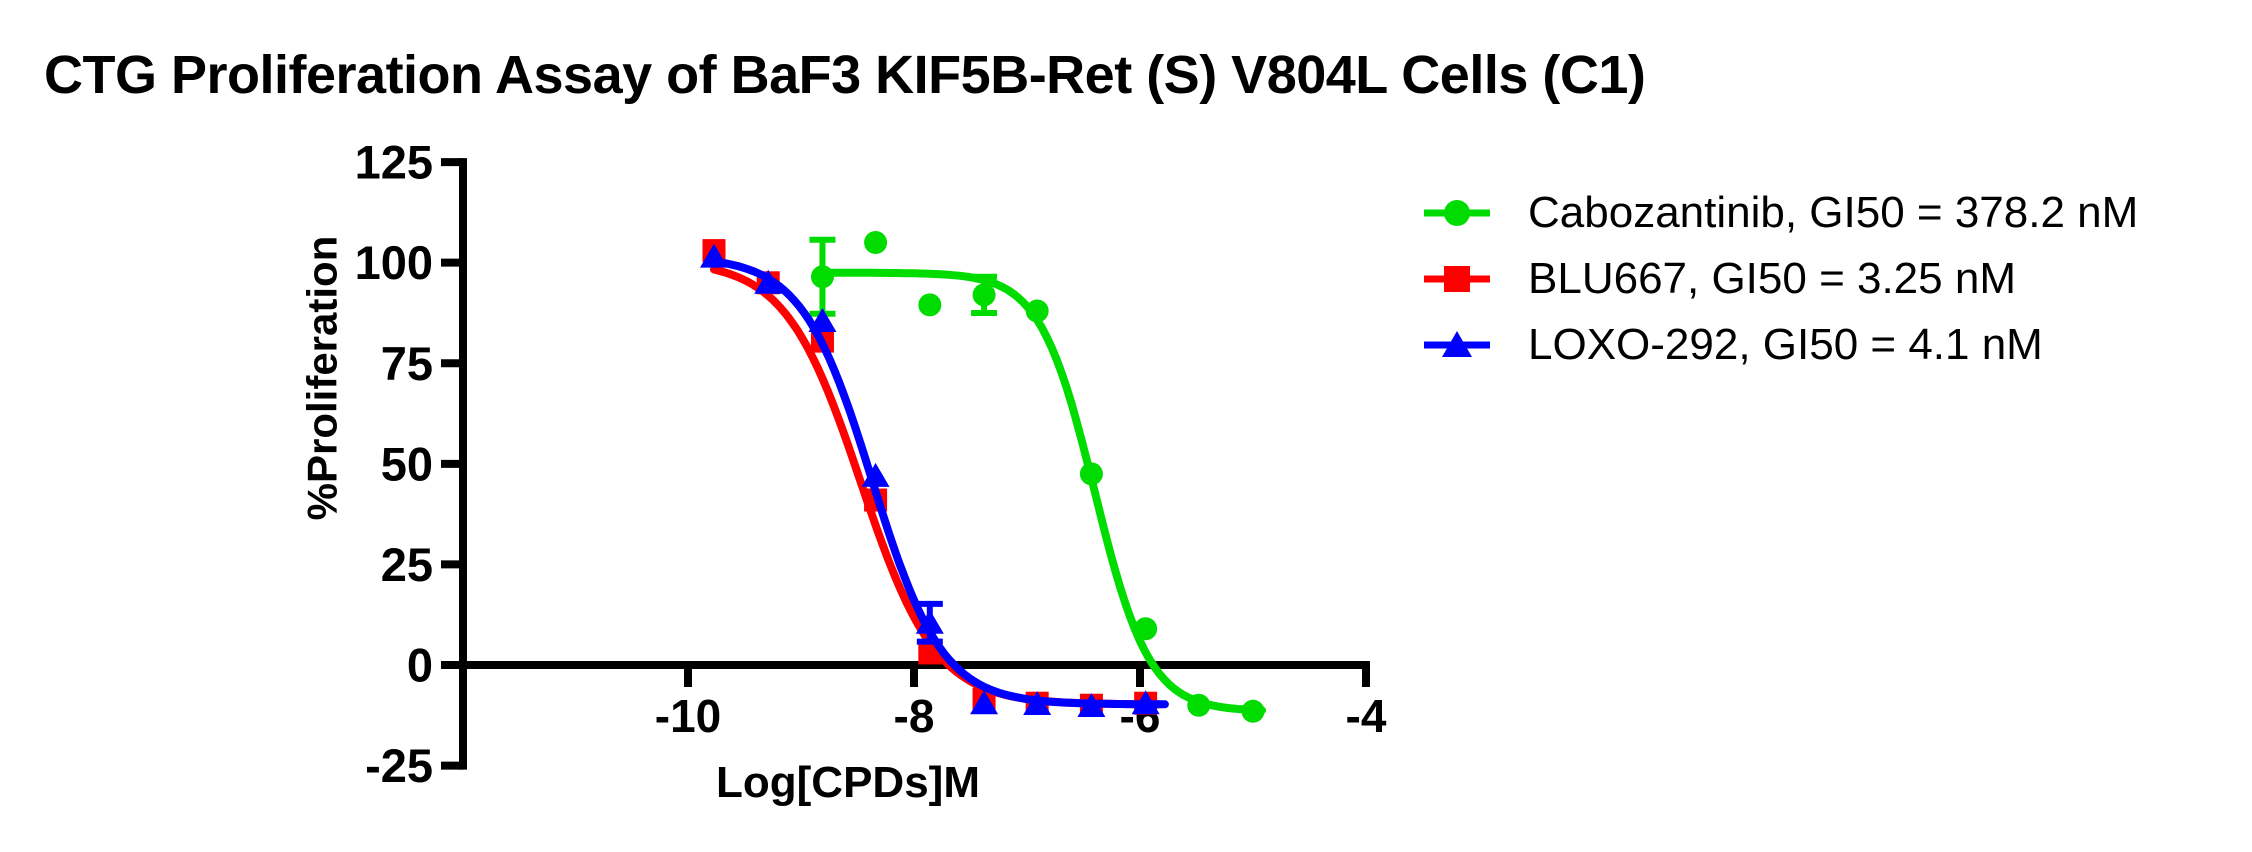 Image resolution: width=2252 pixels, height=852 pixels. I want to click on series-cabozantinib, so click(1037, 477).